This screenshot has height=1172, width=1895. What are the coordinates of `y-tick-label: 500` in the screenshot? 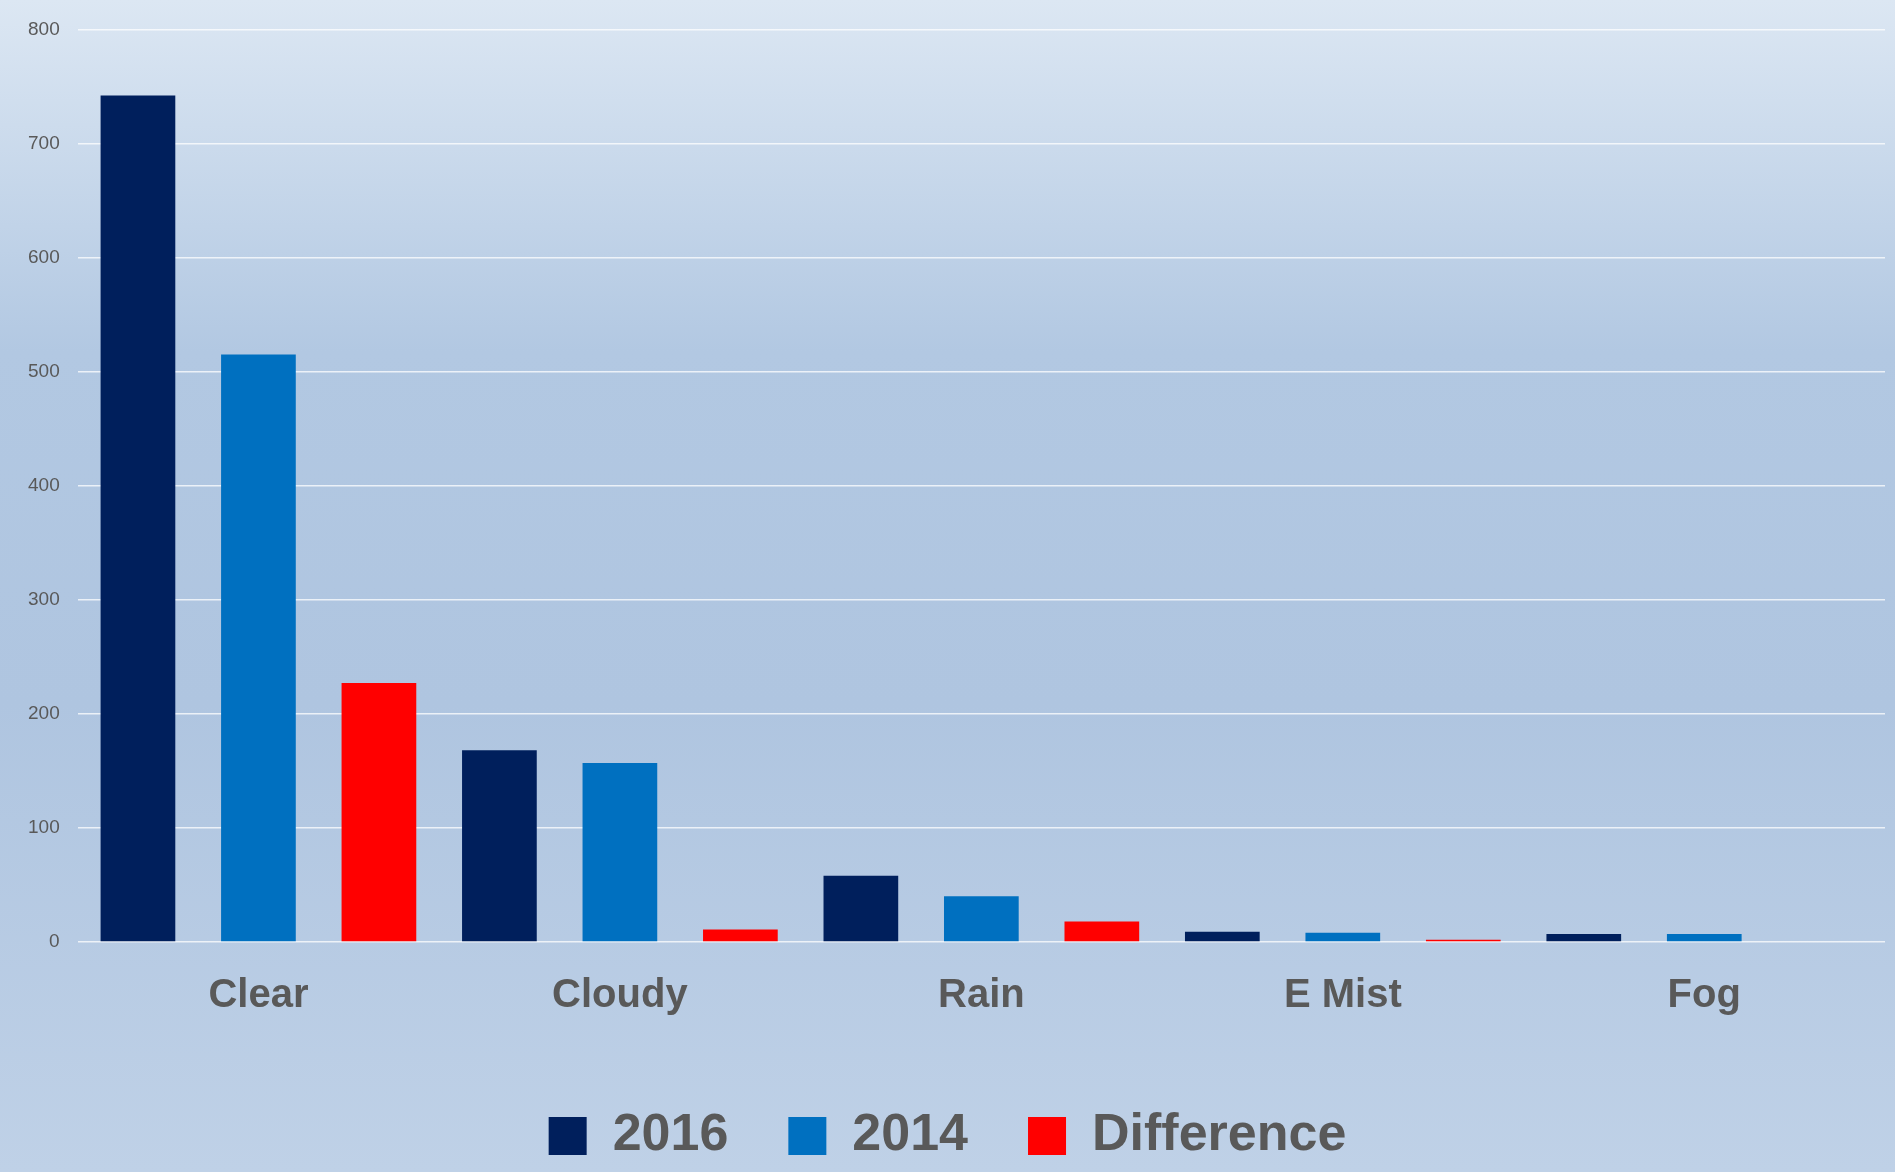 It's located at (44, 370).